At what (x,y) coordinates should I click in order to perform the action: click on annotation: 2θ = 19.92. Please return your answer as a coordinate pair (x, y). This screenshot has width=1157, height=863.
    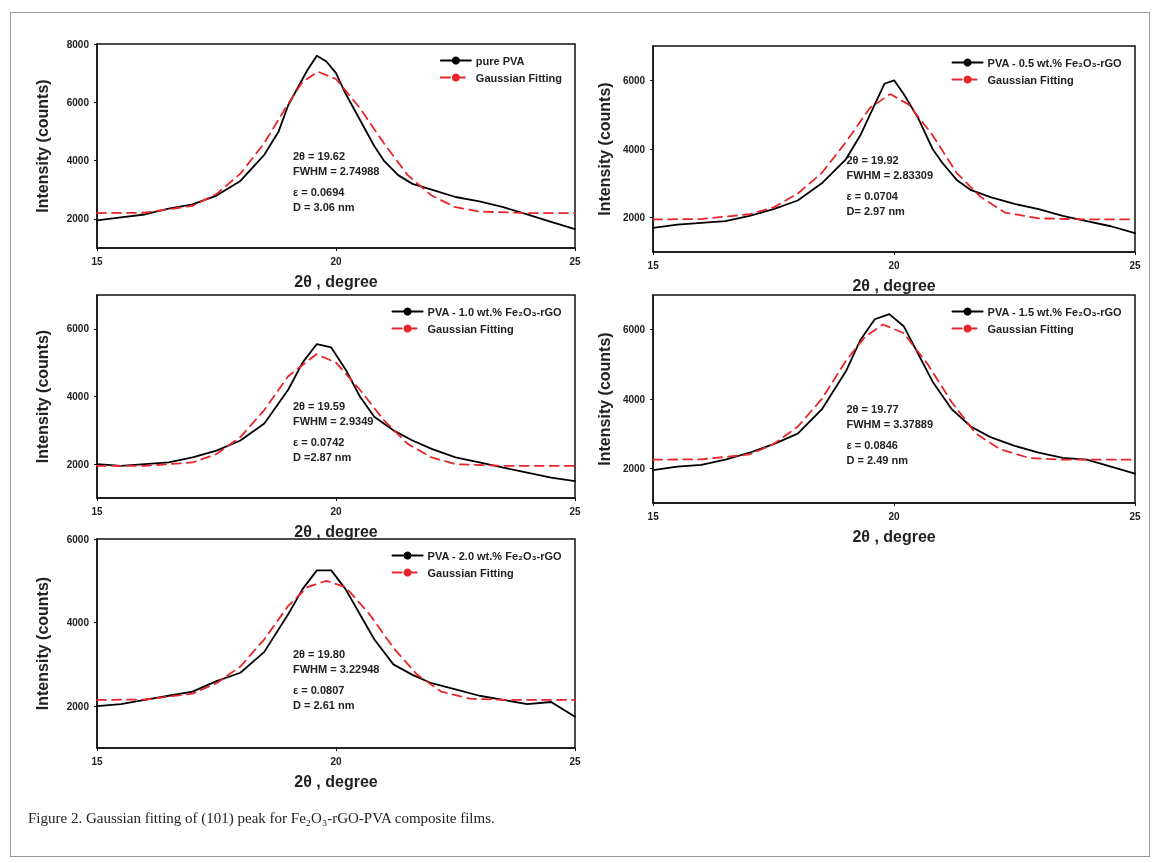
    Looking at the image, I should click on (872, 160).